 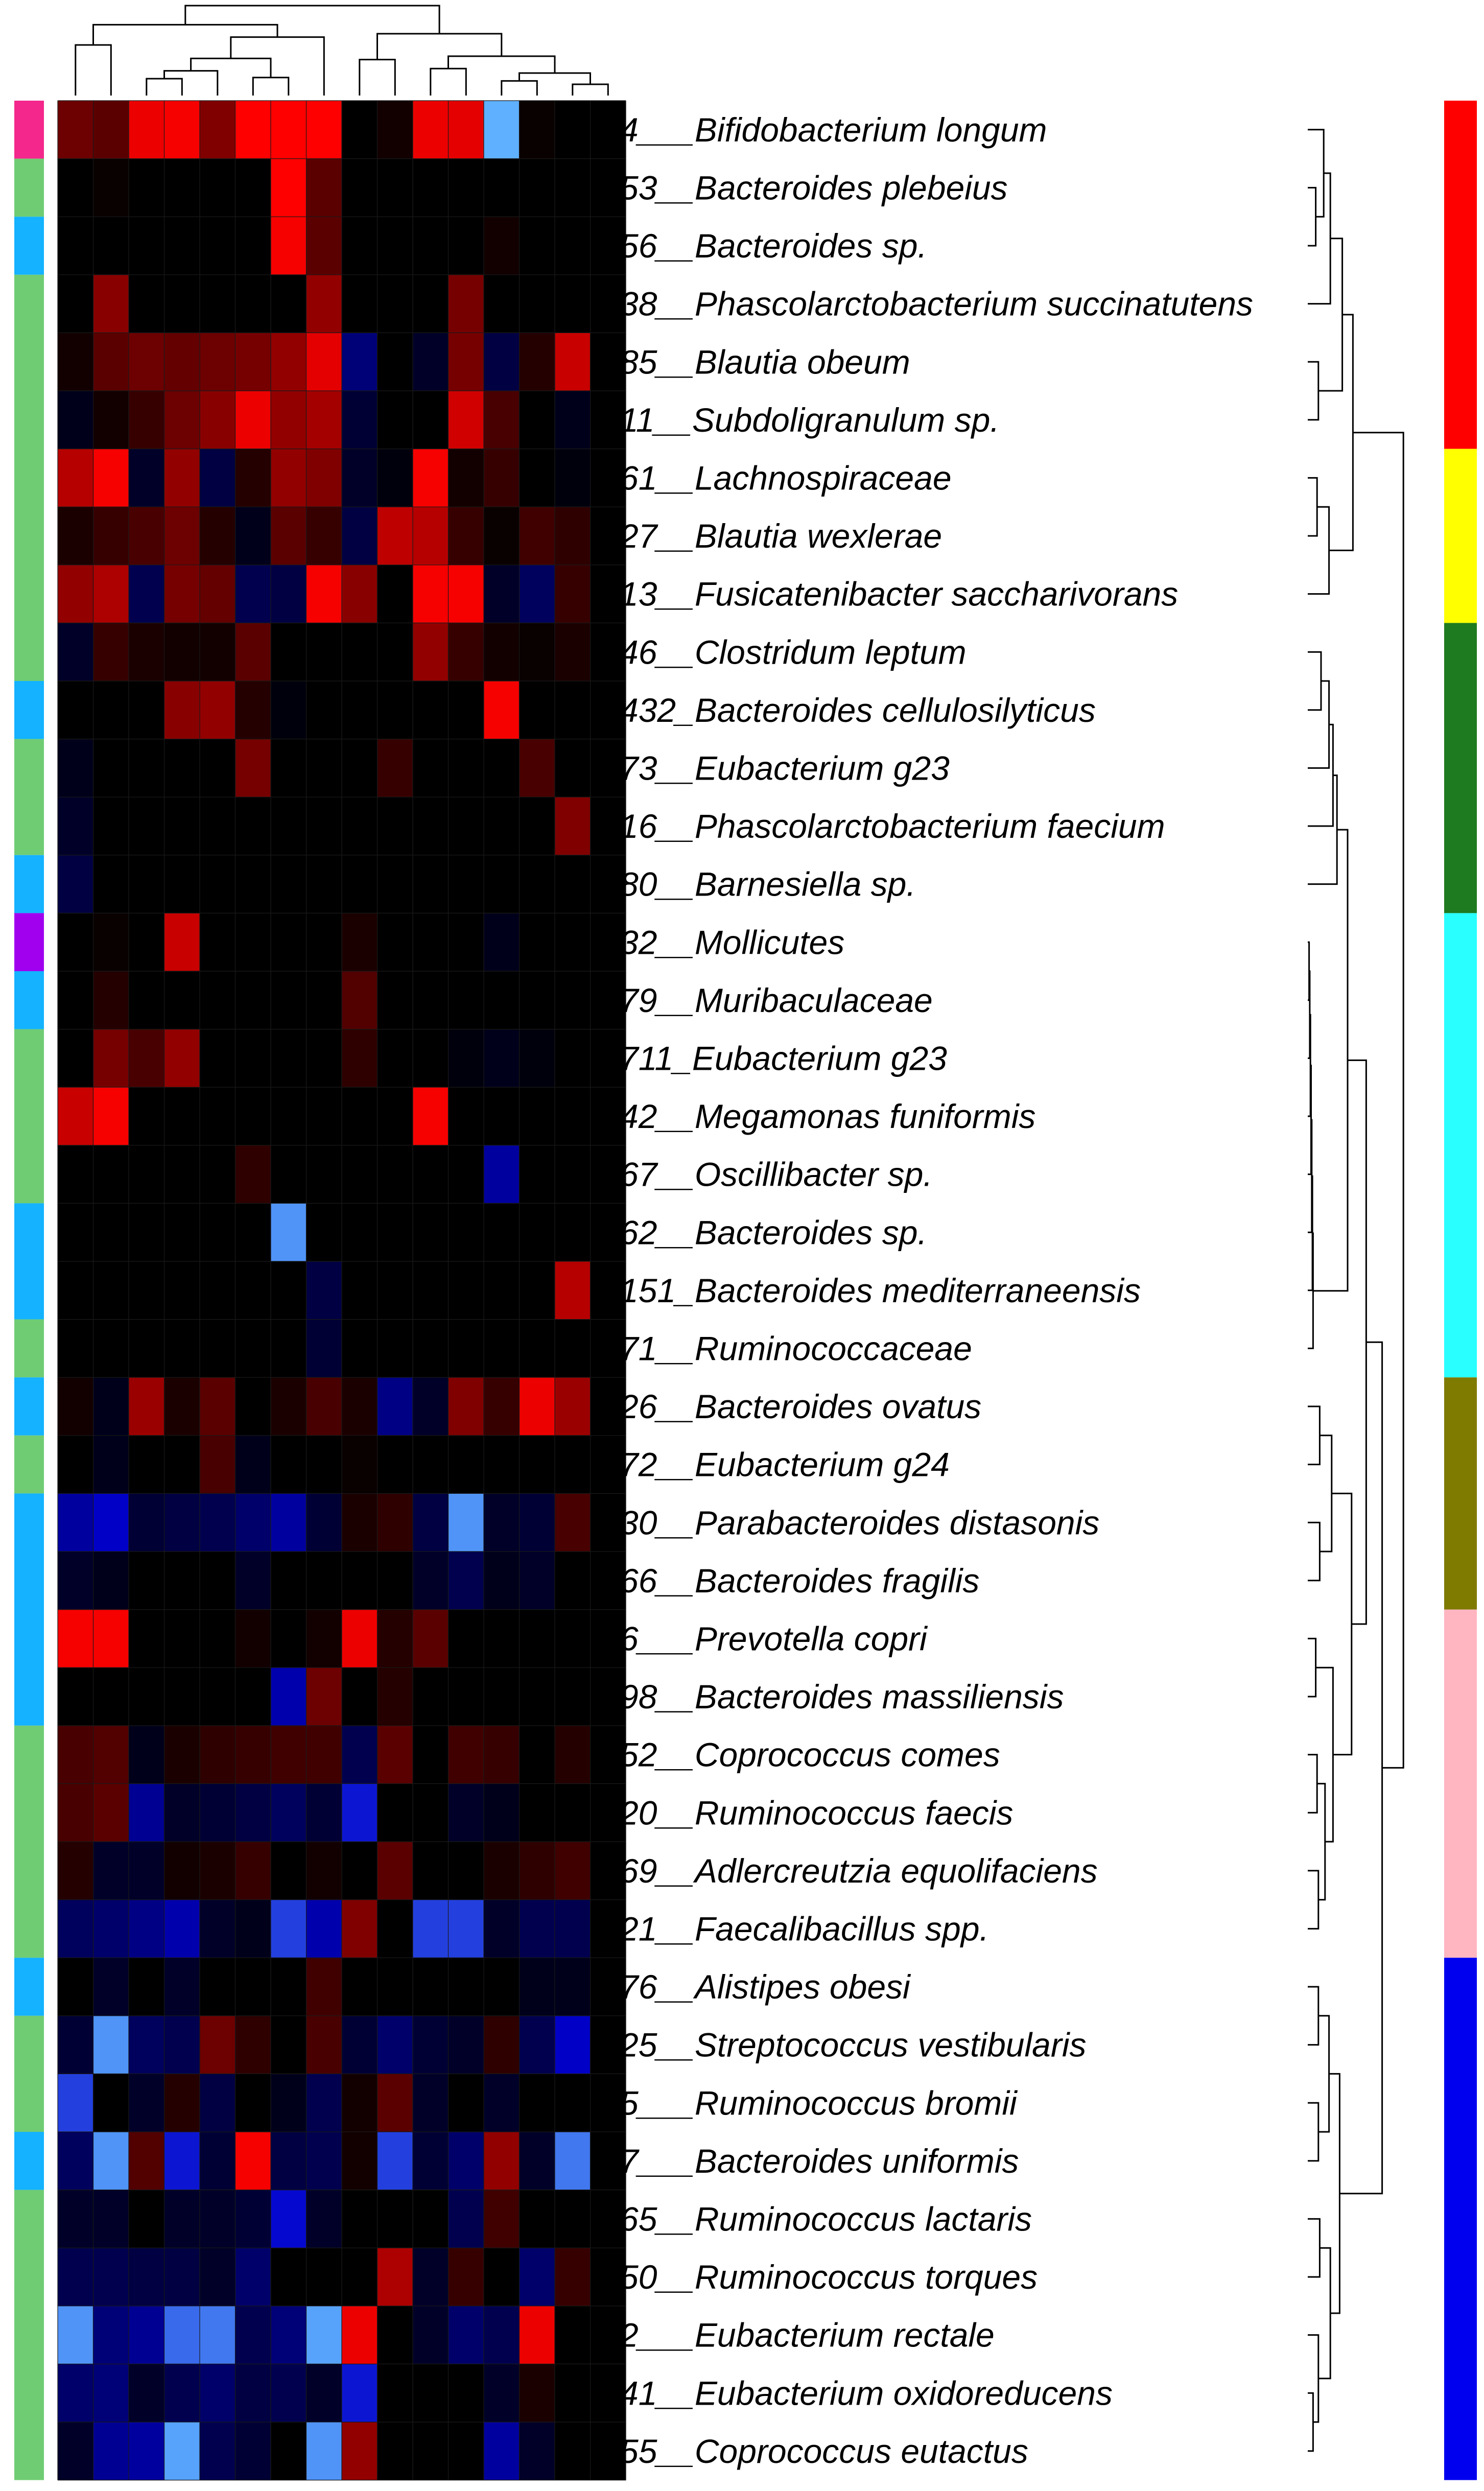 What do you see at coordinates (866, 2393) in the screenshot?
I see `row-label: 41__Eubacterium oxidoreducens` at bounding box center [866, 2393].